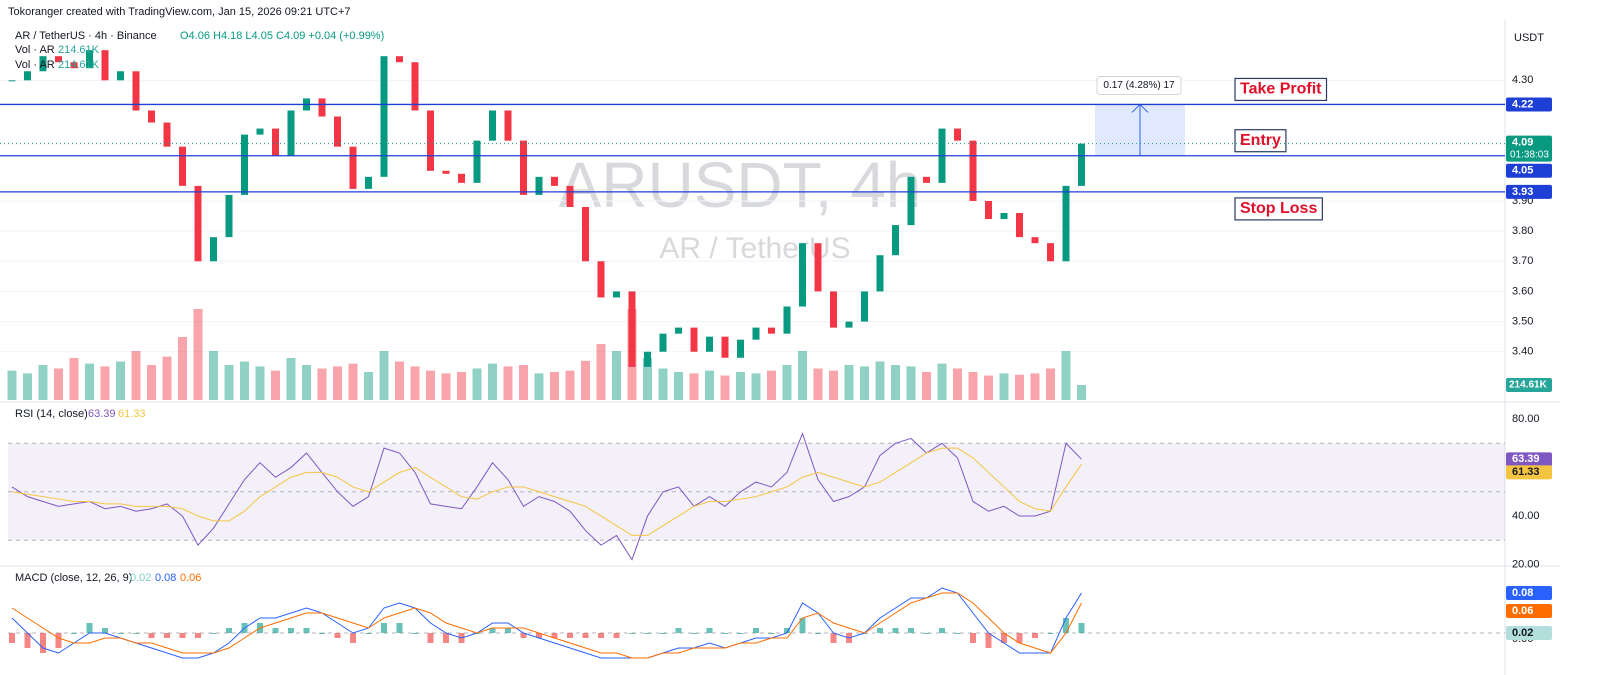 The width and height of the screenshot is (1600, 675). I want to click on volume-label: 214.61K, so click(1528, 385).